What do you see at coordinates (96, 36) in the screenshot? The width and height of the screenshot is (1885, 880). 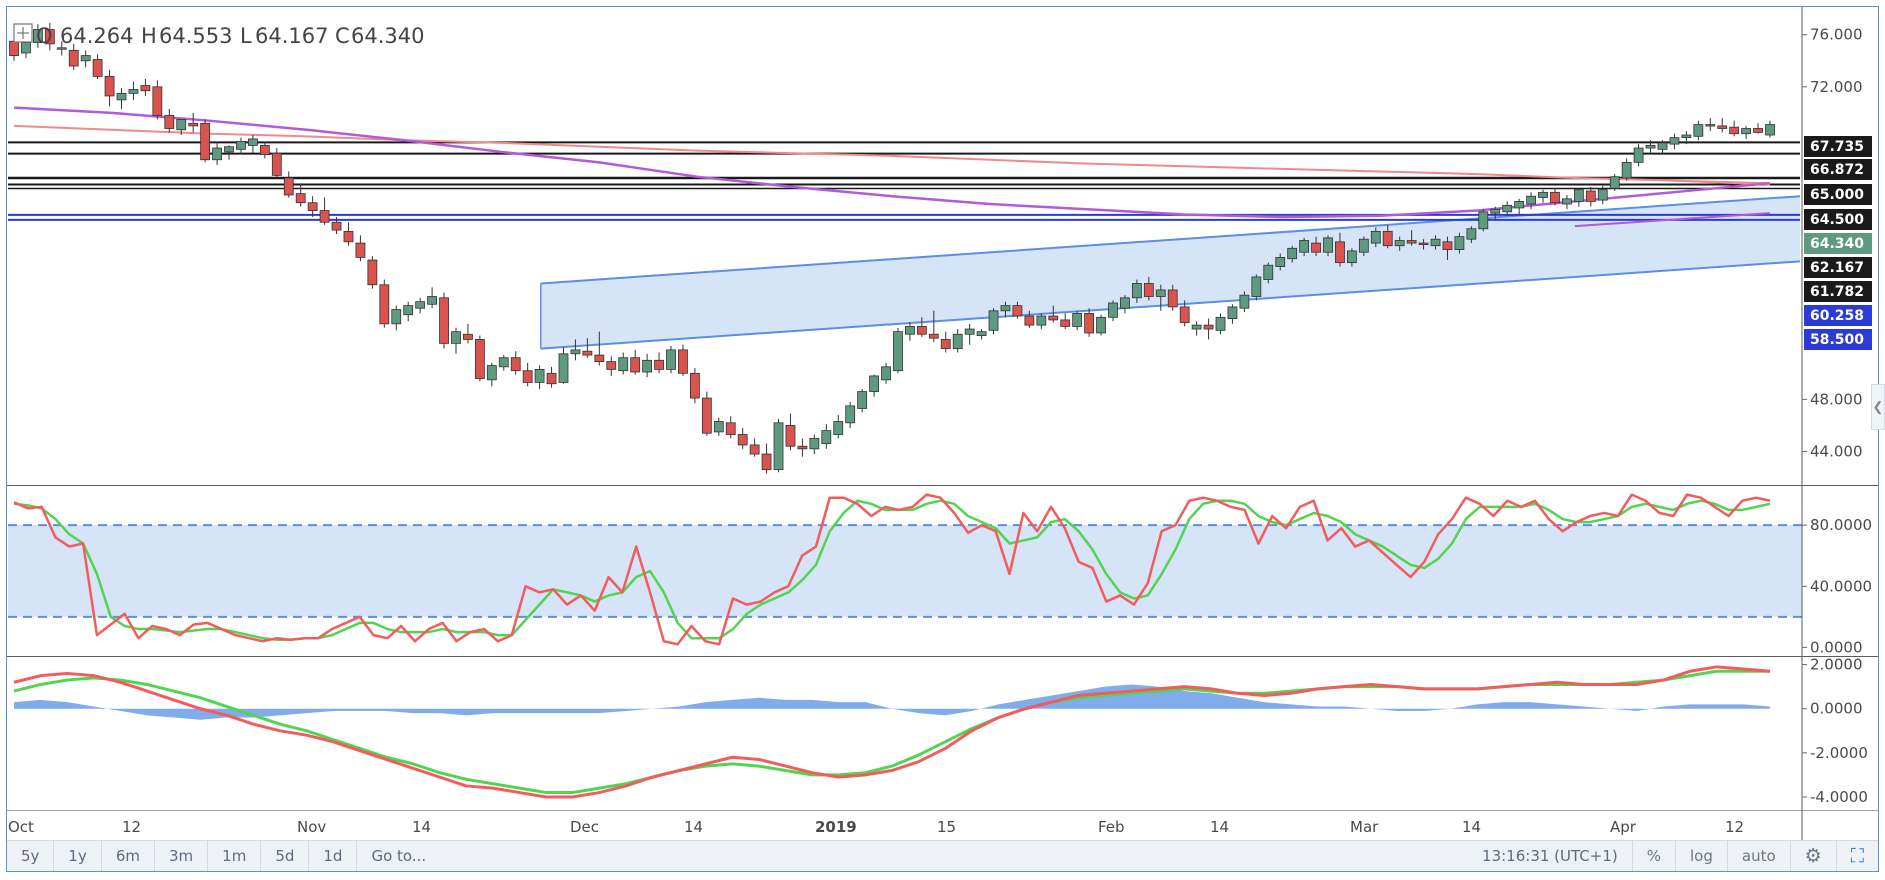 I see `ohlc-open-value: 64.264` at bounding box center [96, 36].